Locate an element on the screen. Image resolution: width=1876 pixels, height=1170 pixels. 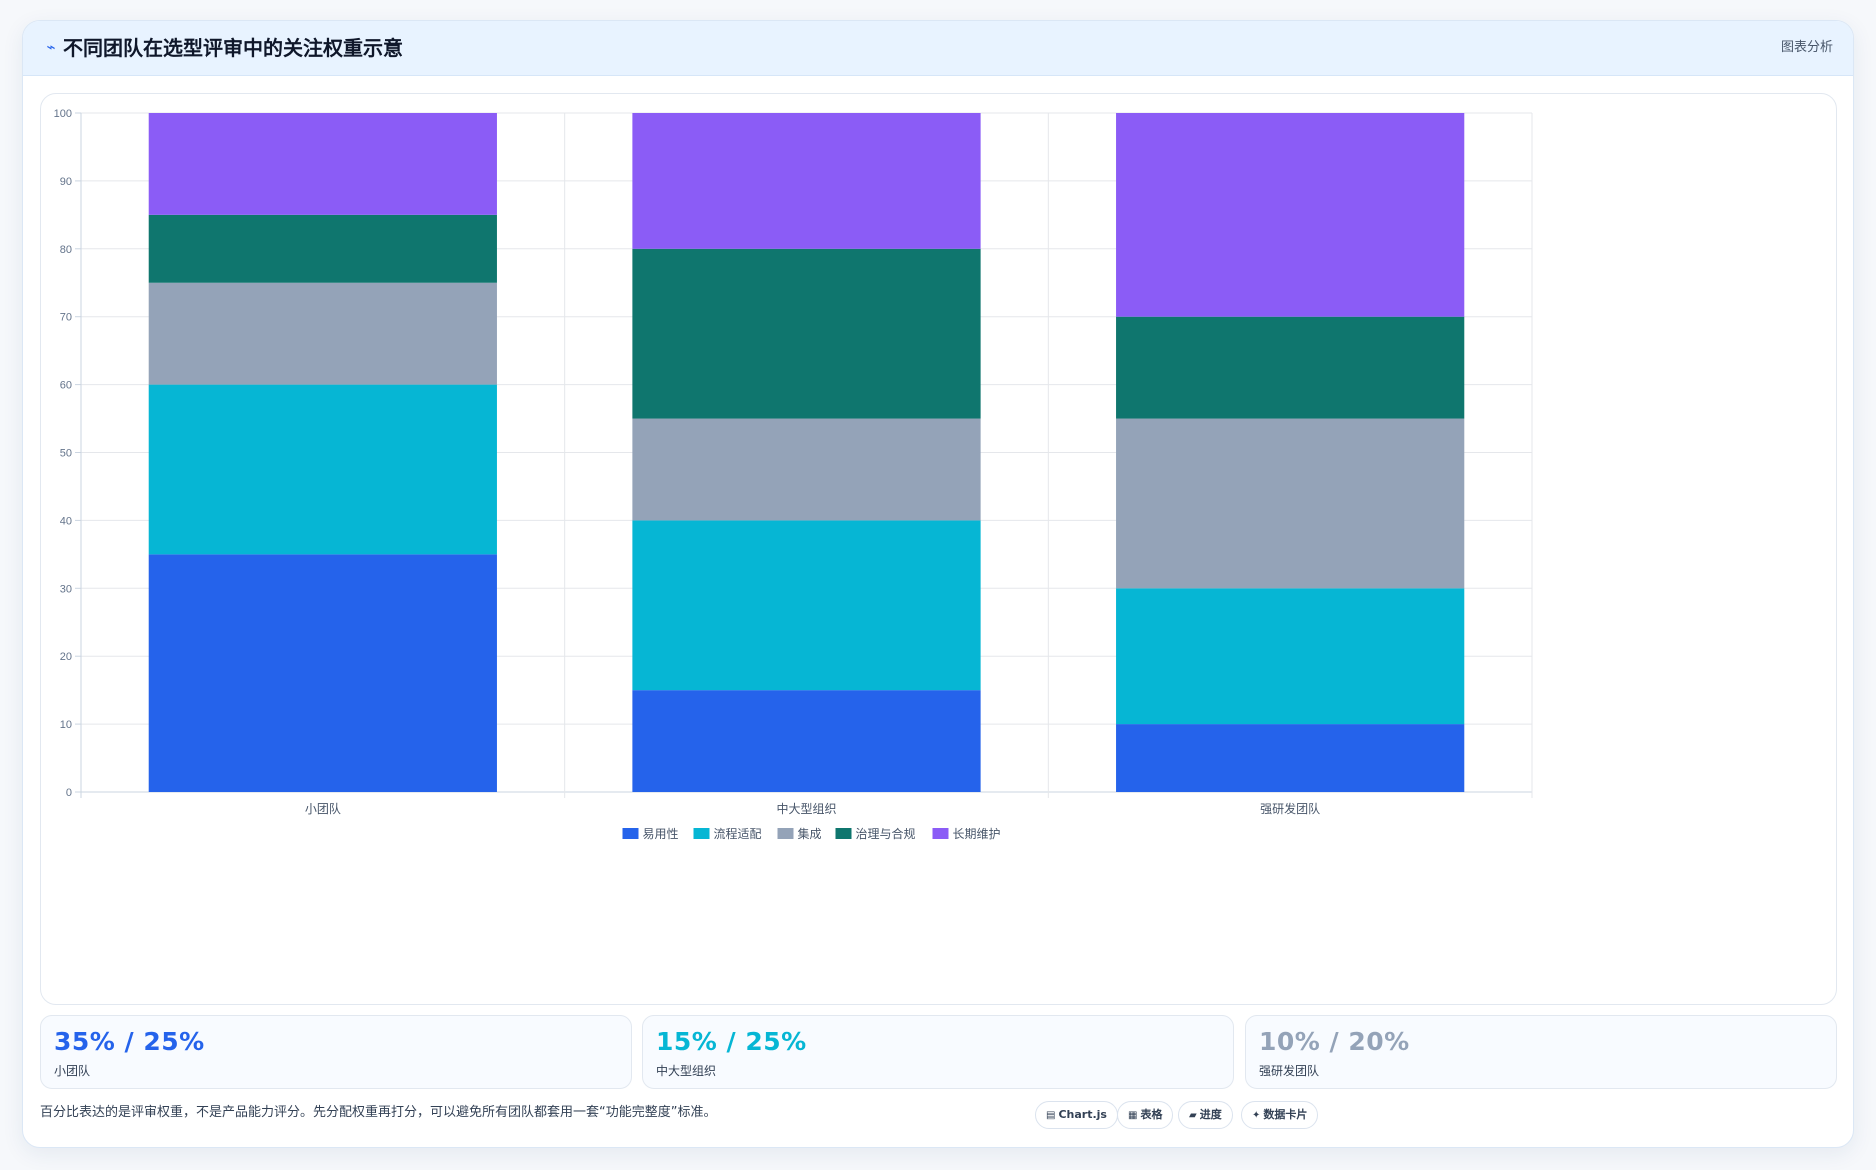
stat-value: 15% / 25% is located at coordinates (731, 1041).